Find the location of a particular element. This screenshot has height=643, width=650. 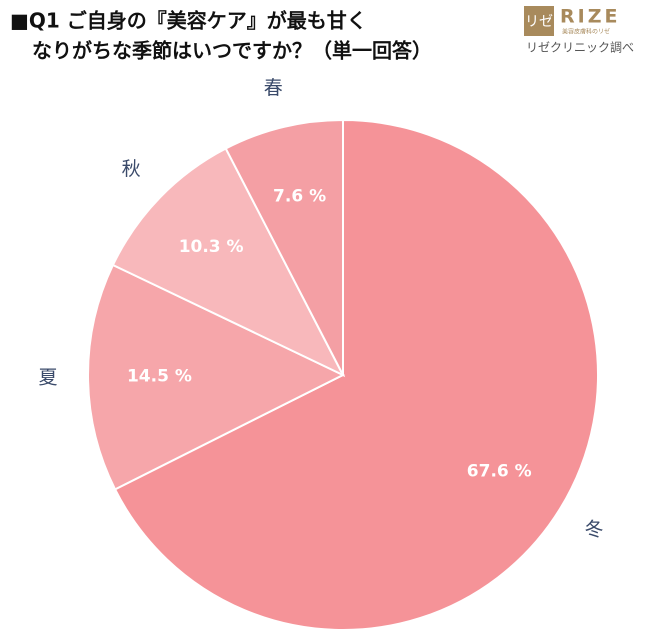

value-label: 14.5 % is located at coordinates (159, 377).